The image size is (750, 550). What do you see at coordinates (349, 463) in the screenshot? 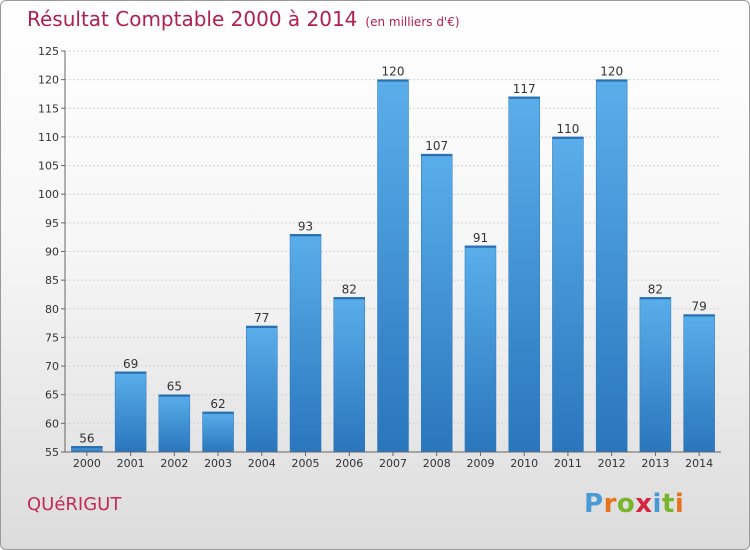
I see `x-tick-label: 2006` at bounding box center [349, 463].